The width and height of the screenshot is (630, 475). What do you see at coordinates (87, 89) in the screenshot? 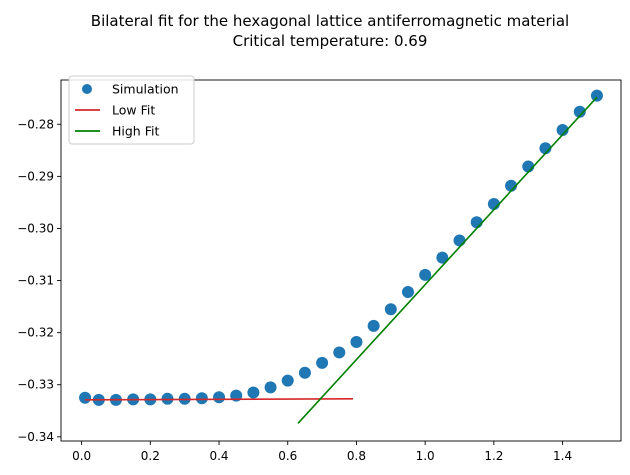
I see `legend-marker` at bounding box center [87, 89].